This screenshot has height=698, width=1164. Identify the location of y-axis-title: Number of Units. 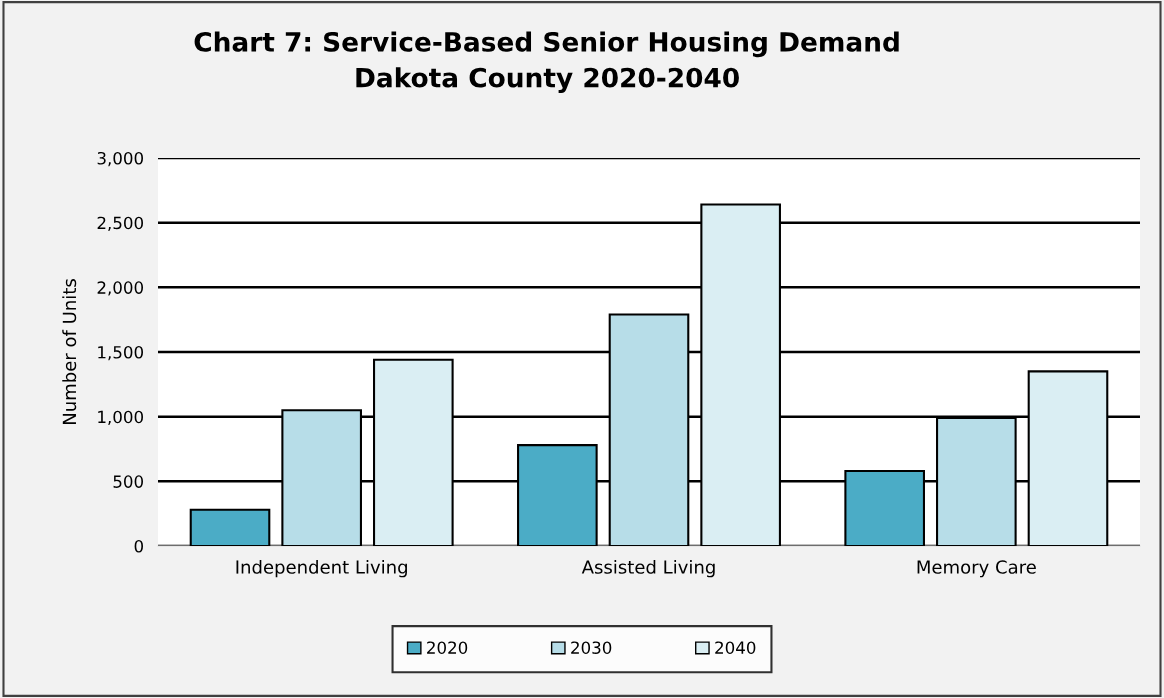
(69, 352).